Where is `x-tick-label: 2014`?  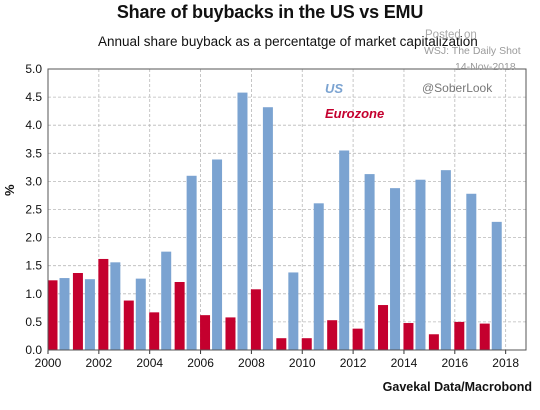
x-tick-label: 2014 is located at coordinates (404, 363).